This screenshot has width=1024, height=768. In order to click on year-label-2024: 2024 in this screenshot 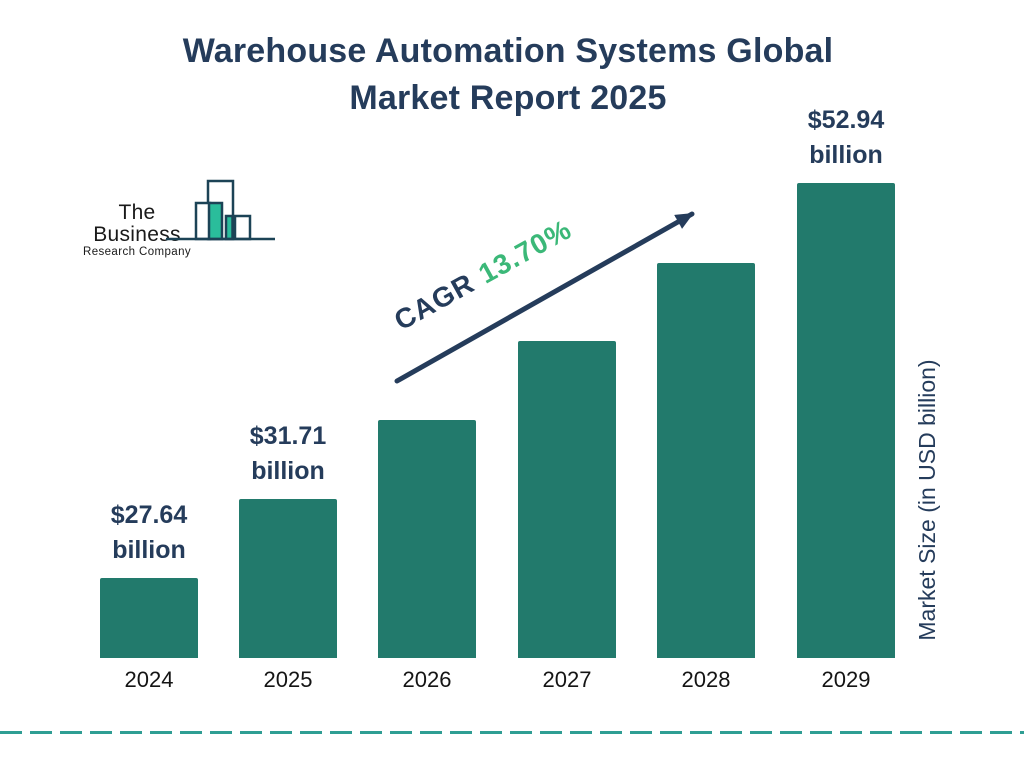, I will do `click(149, 679)`.